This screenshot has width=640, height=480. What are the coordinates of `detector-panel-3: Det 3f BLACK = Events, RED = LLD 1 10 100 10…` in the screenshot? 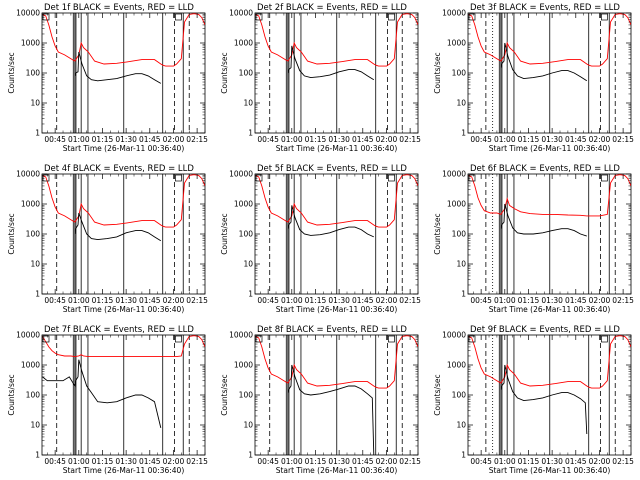 It's located at (533, 78).